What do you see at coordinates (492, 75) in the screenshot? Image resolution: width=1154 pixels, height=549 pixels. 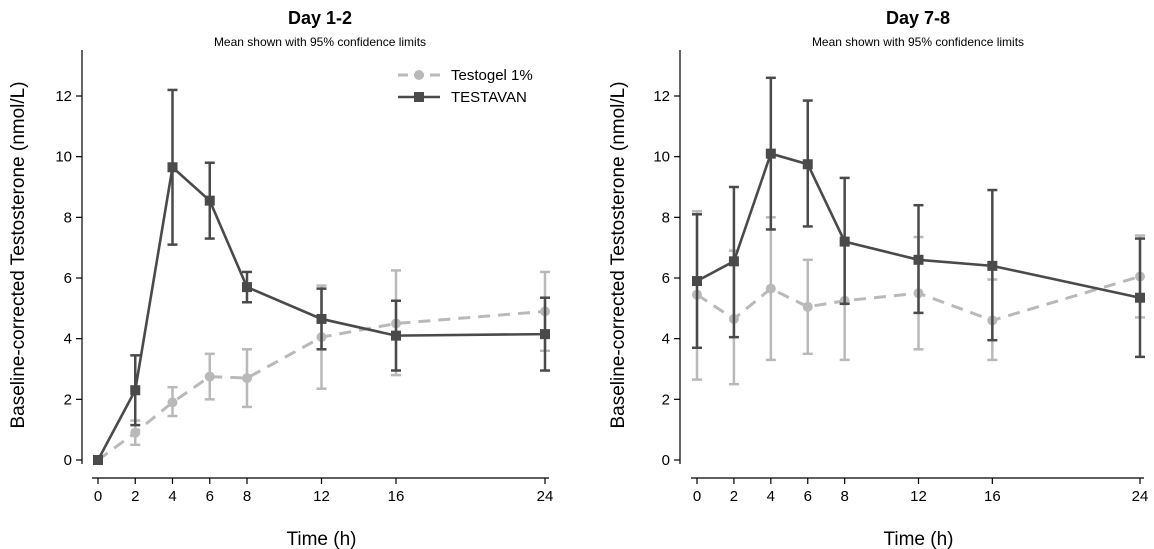 I see `legend-label: Testogel 1%` at bounding box center [492, 75].